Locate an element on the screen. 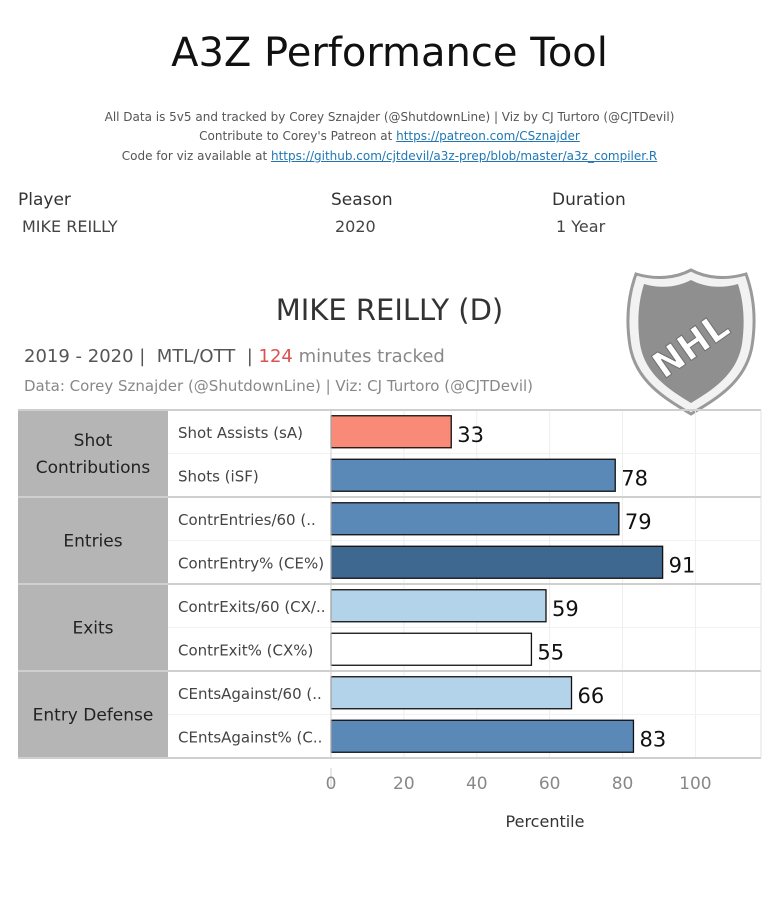 Image resolution: width=779 pixels, height=899 pixels. data-label: 91 is located at coordinates (682, 565).